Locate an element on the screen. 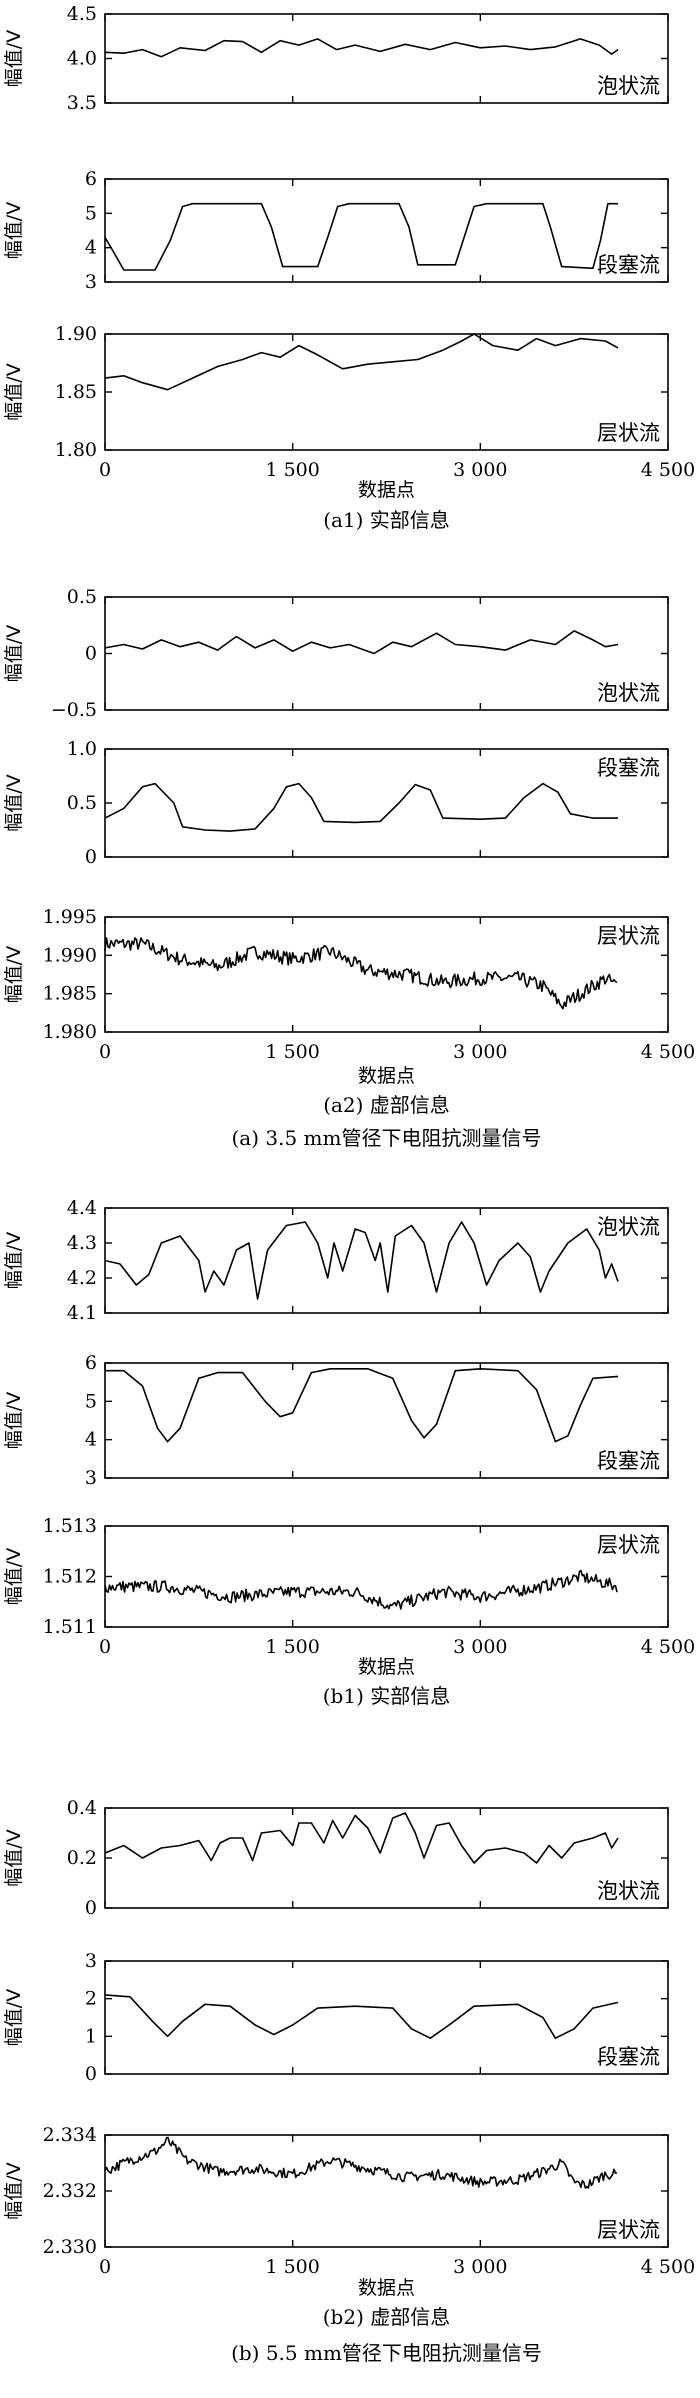  y-tick-label: 1.0 is located at coordinates (82, 749).